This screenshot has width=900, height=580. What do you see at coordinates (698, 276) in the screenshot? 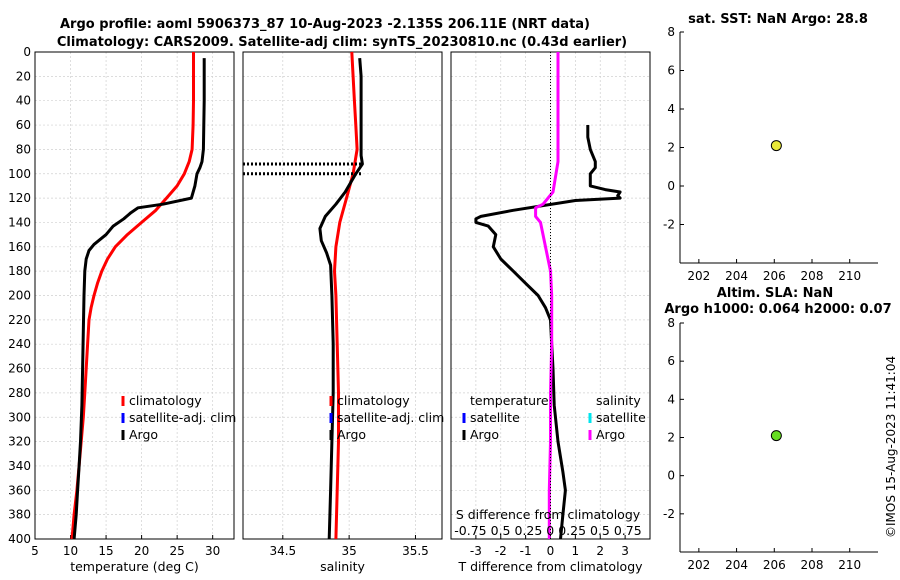
I see `sst-xtick-label: 202` at bounding box center [698, 276].